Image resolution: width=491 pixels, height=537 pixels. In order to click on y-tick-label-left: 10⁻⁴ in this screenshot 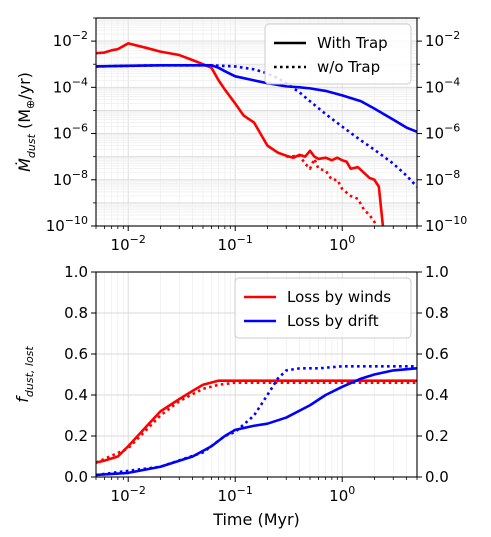, I will do `click(70, 85)`.